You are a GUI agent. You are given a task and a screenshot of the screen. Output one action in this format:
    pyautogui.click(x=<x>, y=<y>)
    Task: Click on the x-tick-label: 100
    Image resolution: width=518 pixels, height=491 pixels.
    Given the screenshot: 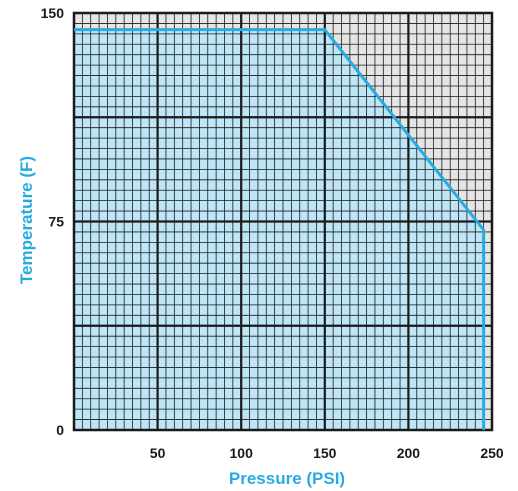 What is the action you would take?
    pyautogui.click(x=242, y=453)
    